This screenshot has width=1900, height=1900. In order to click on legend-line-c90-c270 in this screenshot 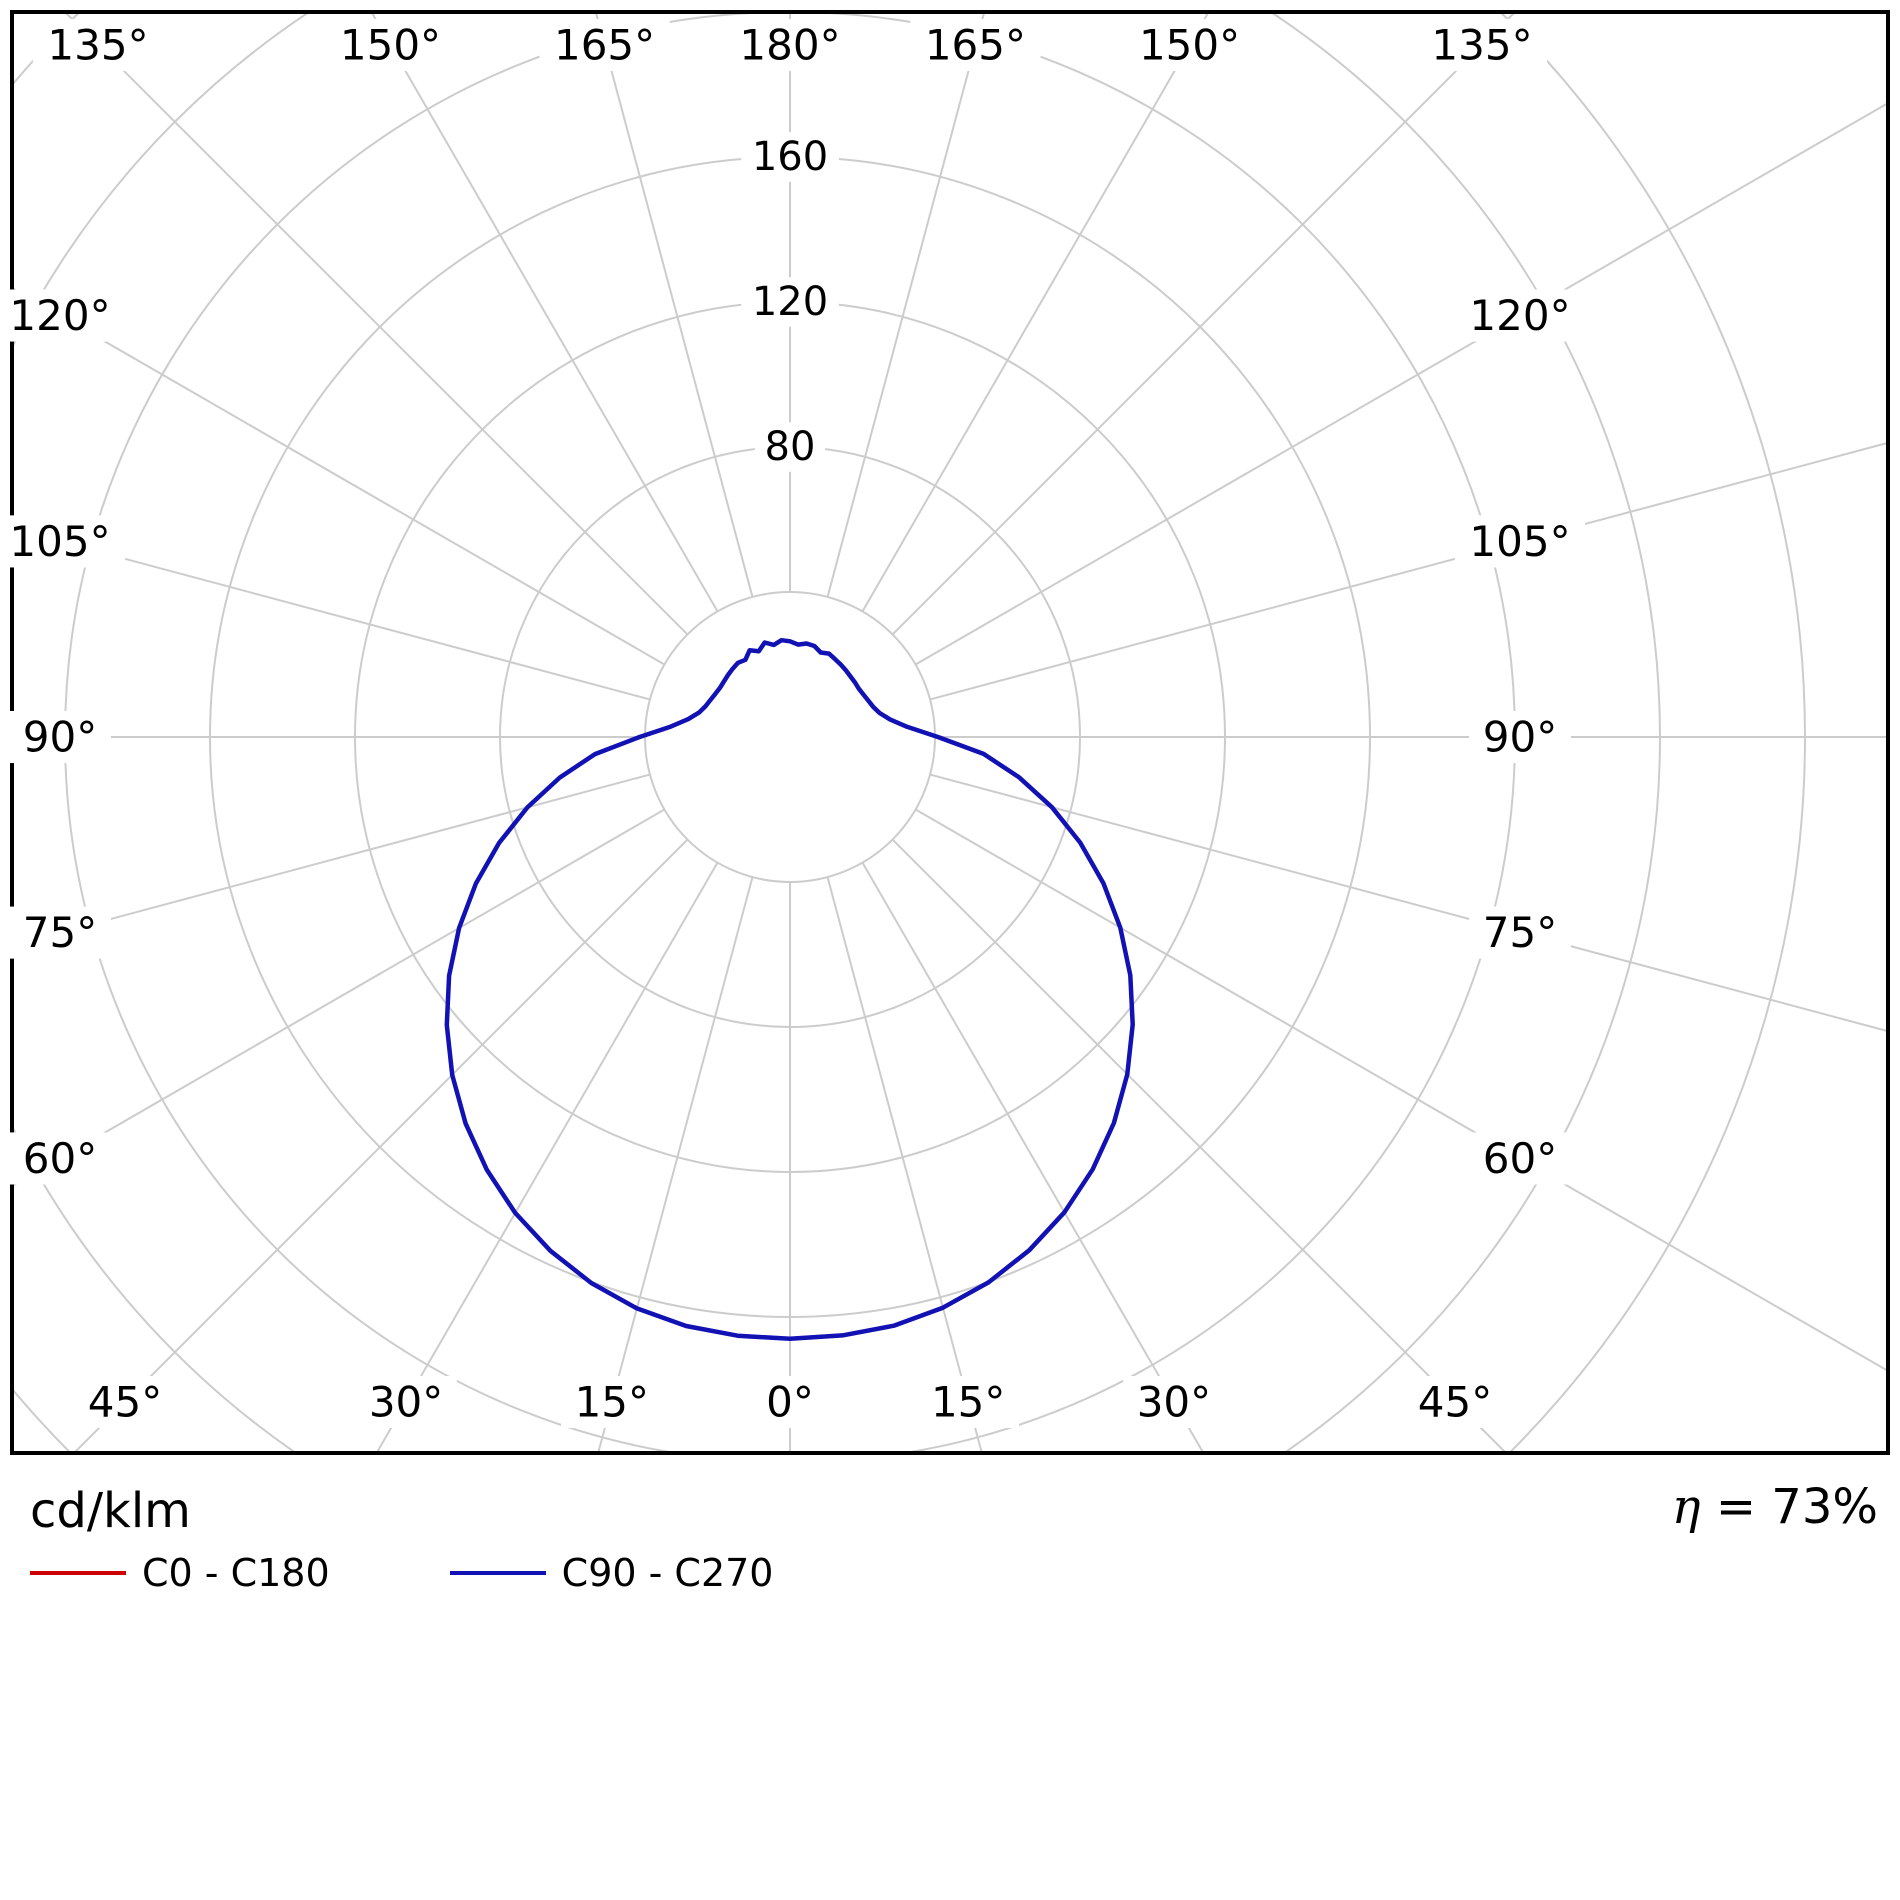, I will do `click(497, 1573)`.